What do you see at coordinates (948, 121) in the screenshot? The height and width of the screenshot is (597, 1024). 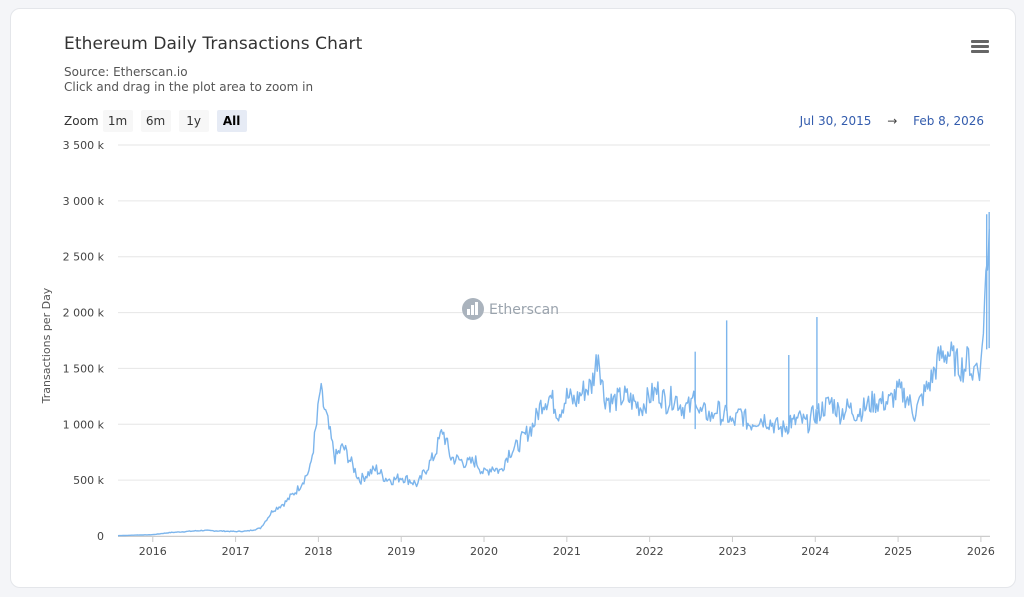 I see `range-to: Feb 8, 2026` at bounding box center [948, 121].